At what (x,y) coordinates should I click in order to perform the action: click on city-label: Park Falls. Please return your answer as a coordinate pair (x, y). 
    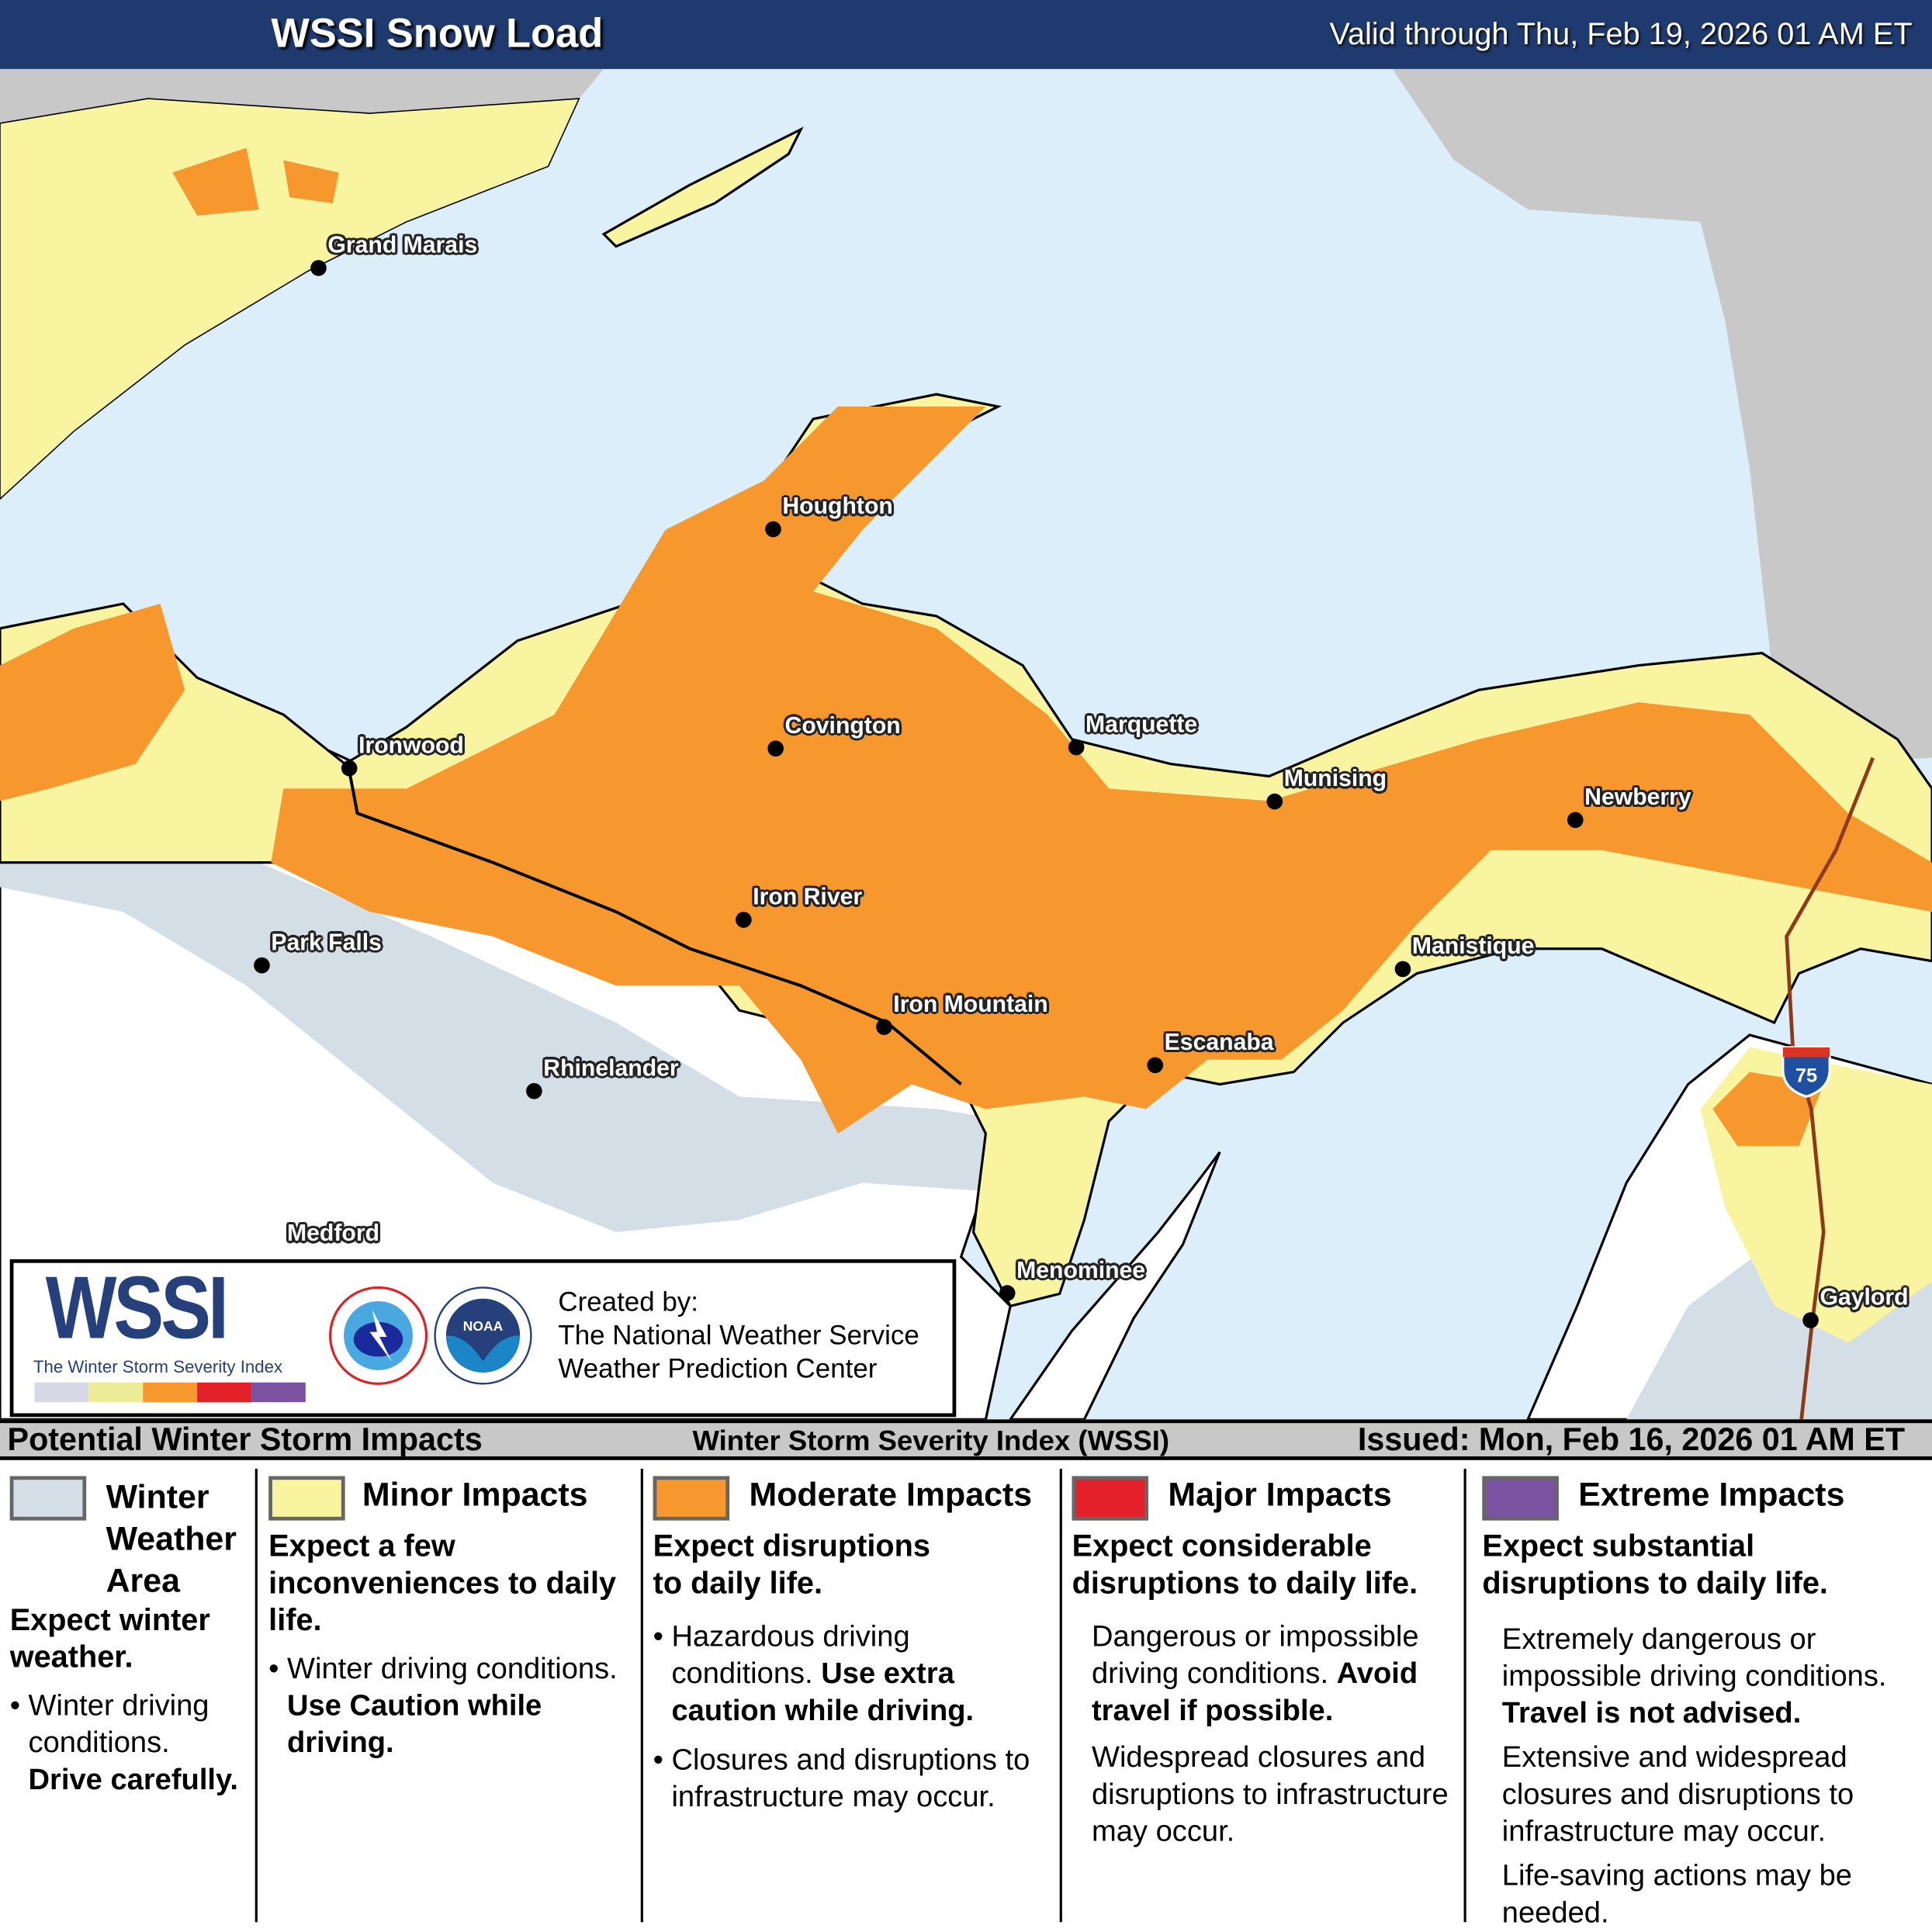
    Looking at the image, I should click on (326, 943).